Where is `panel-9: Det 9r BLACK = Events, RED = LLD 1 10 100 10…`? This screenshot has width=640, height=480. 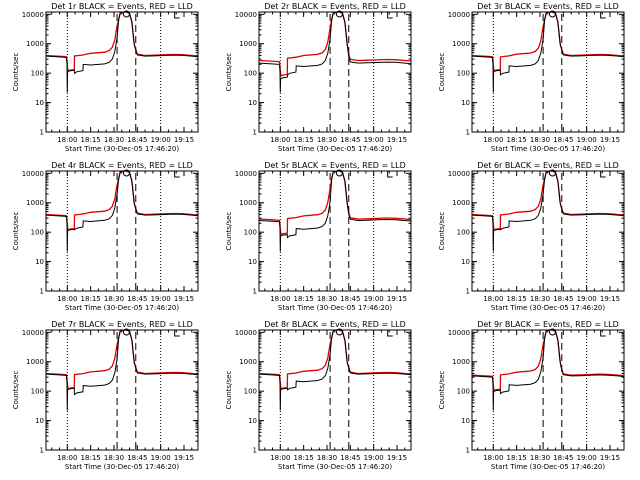 panel-9: Det 9r BLACK = Events, RED = LLD 1 10 100 10… is located at coordinates (531, 395).